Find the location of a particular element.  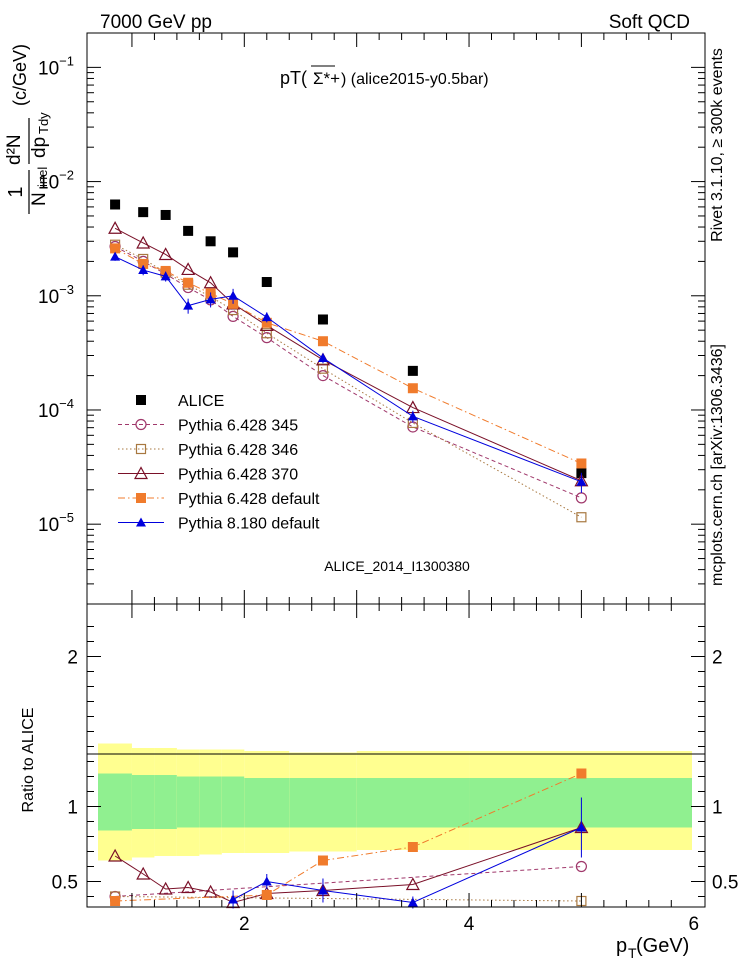

mcplots-label: mcplots.cern.ch [arXiv:1306.3436] is located at coordinates (717, 465).